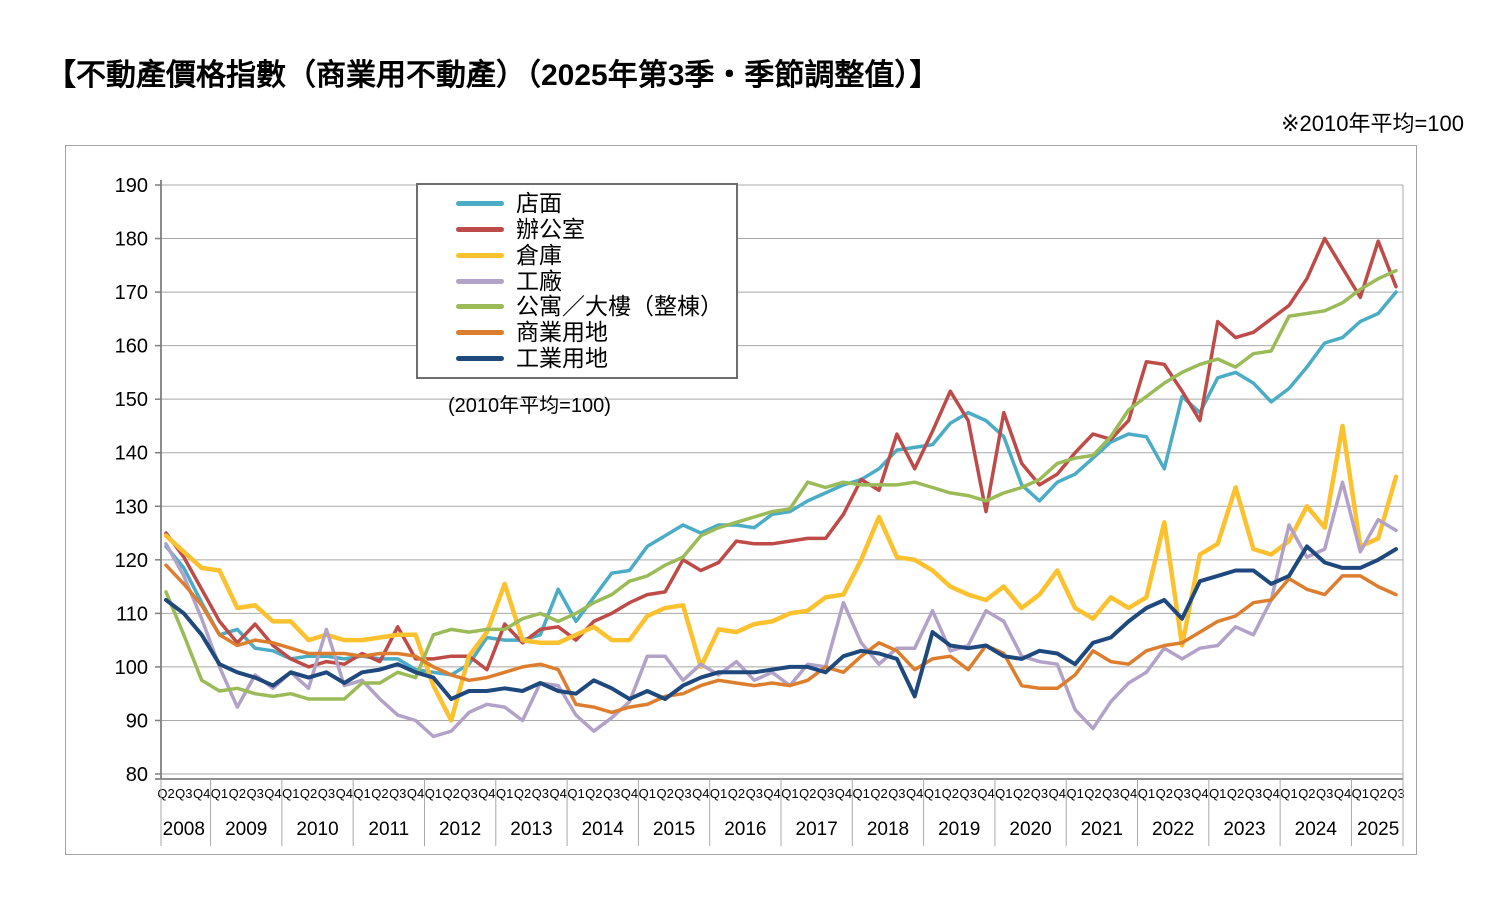 The height and width of the screenshot is (905, 1486). Describe the element at coordinates (1173, 829) in the screenshot. I see `svg-text: 2022` at that location.